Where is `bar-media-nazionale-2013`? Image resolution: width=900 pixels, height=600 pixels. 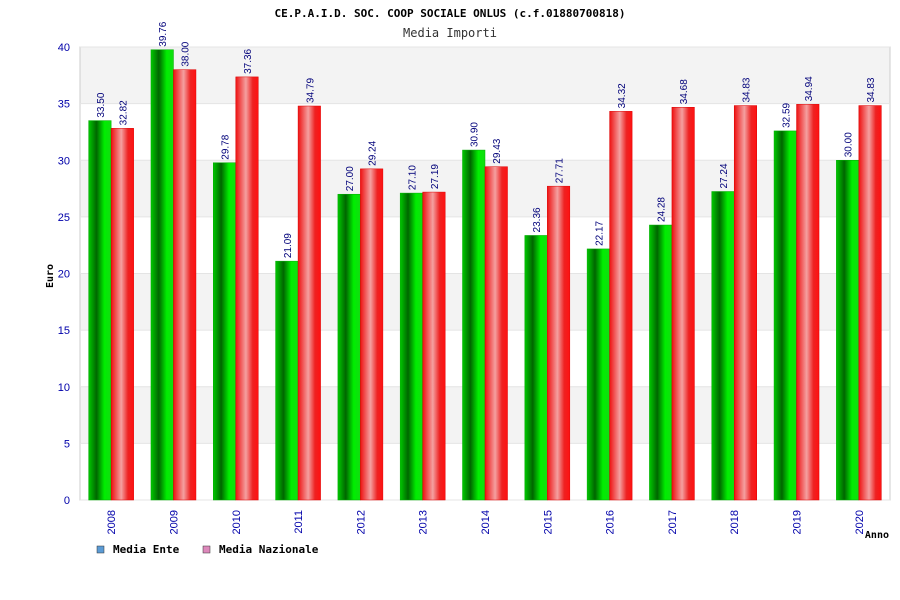
bar-media-nazionale-2013 is located at coordinates (434, 346).